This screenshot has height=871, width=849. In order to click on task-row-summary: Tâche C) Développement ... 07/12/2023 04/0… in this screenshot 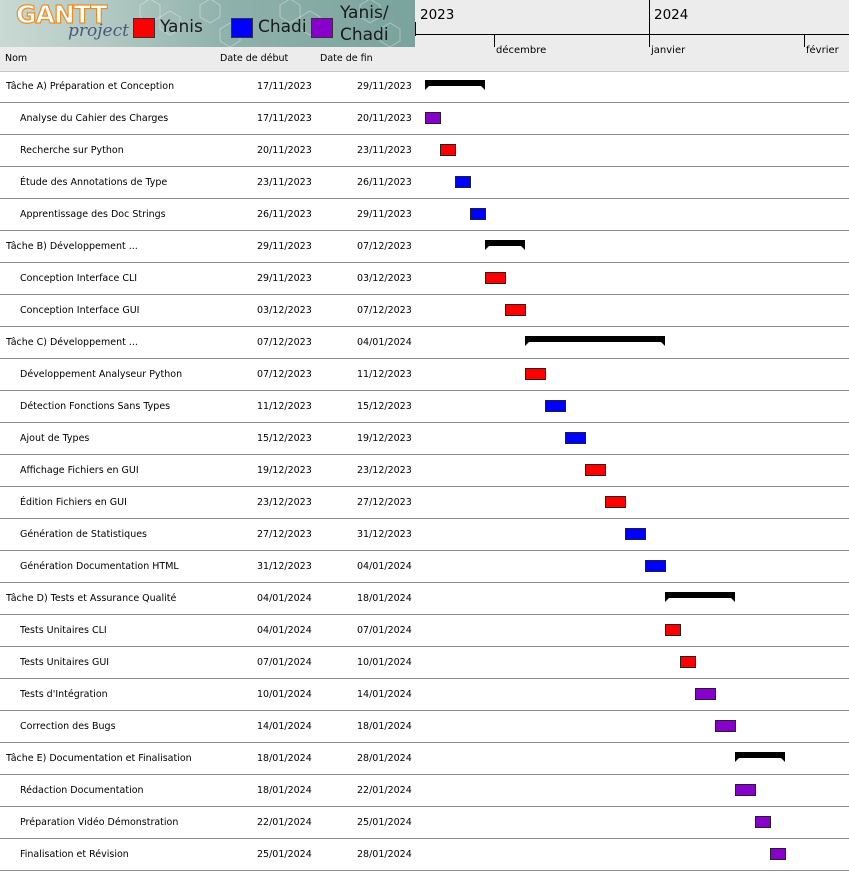, I will do `click(424, 343)`.